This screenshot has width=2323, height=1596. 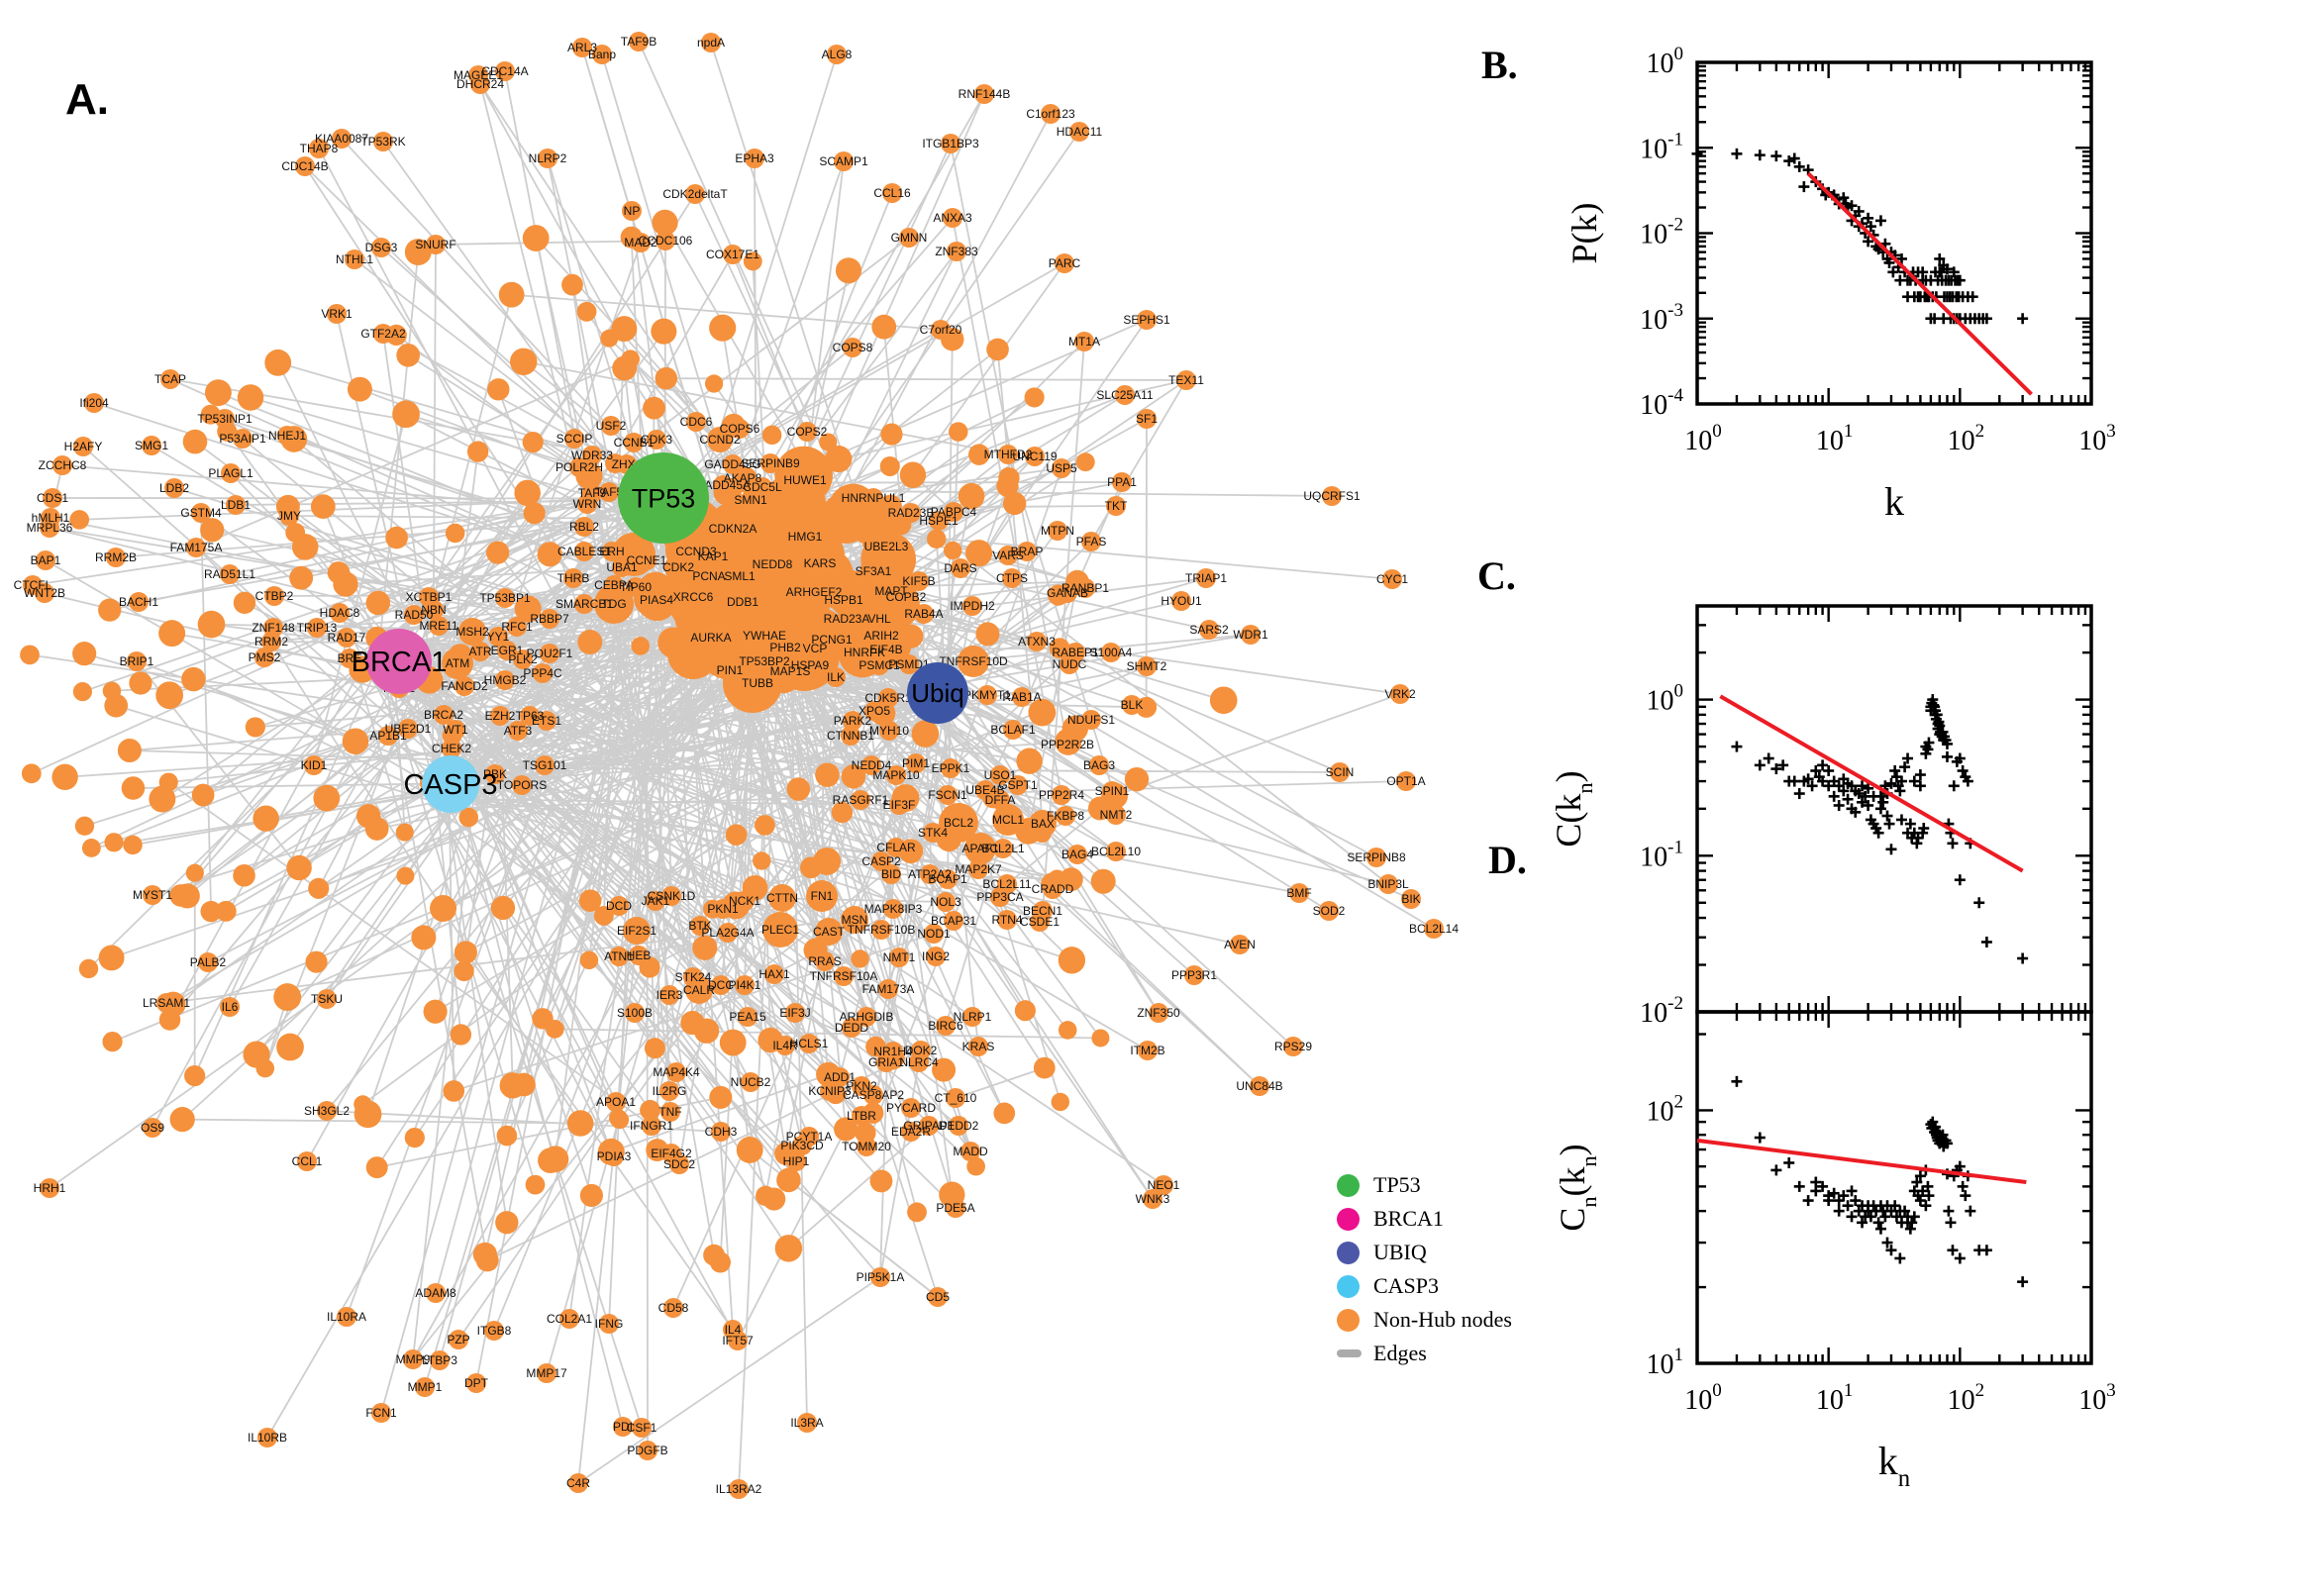 What do you see at coordinates (822, 896) in the screenshot?
I see `network-node-label: FN1` at bounding box center [822, 896].